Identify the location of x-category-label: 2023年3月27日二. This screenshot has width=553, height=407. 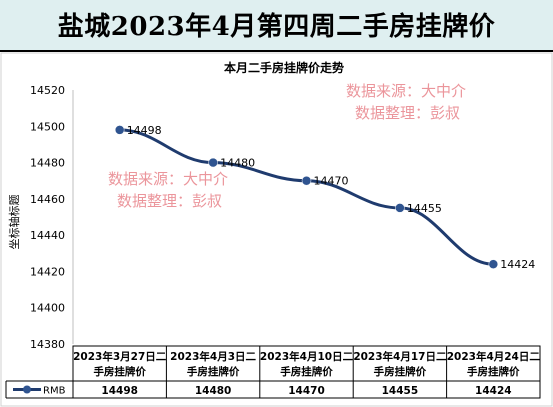
(120, 356).